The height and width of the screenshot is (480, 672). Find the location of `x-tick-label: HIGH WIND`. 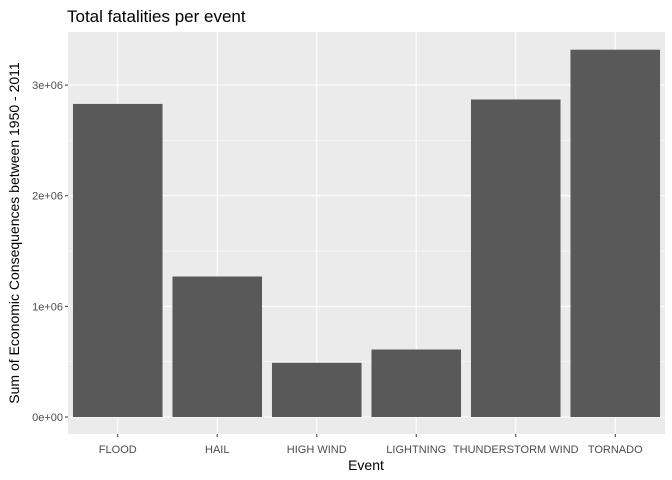

x-tick-label: HIGH WIND is located at coordinates (317, 450).